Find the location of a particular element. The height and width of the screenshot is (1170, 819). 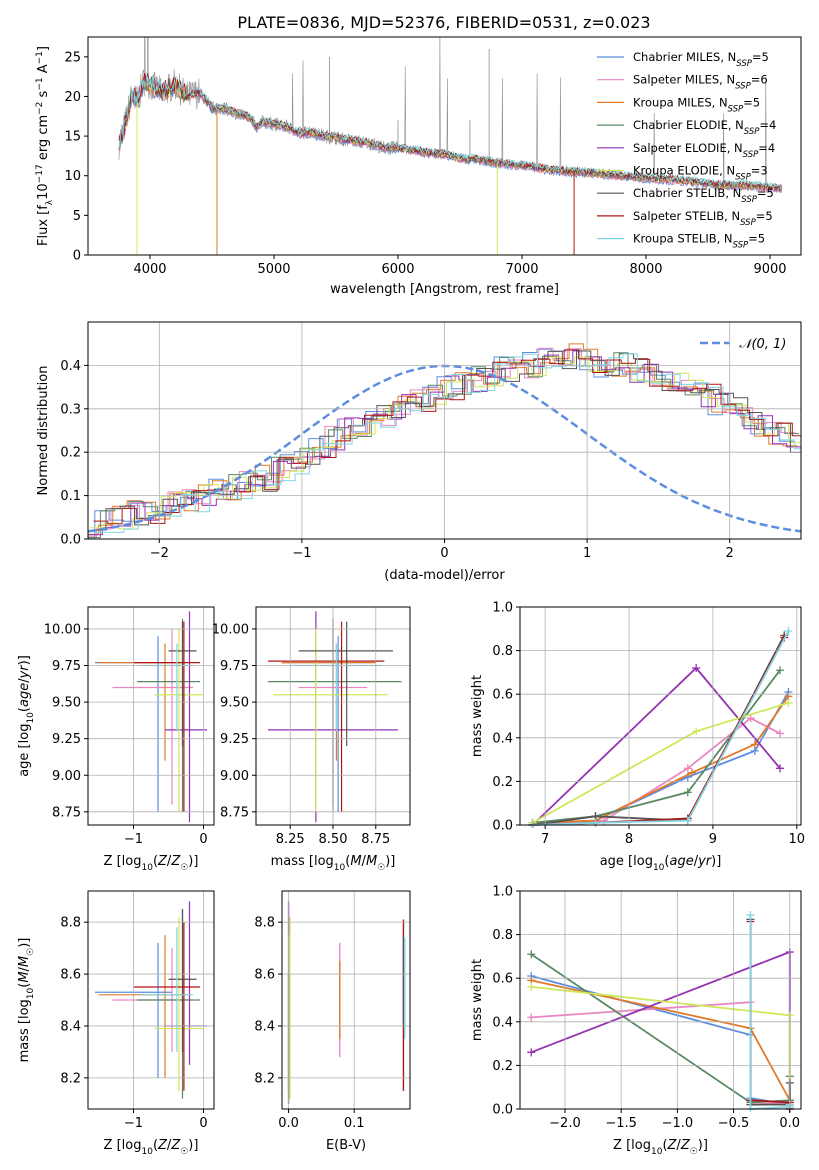

age-weight-xlabel: age [log10(age/yr)] is located at coordinates (661, 863).